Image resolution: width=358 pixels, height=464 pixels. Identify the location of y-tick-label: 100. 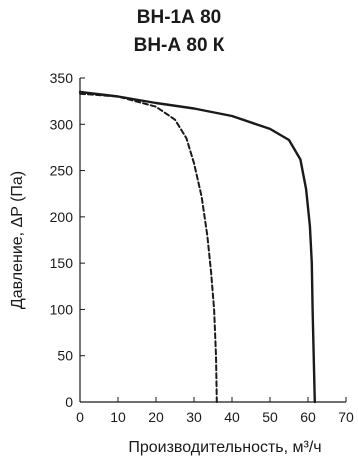
(62, 309).